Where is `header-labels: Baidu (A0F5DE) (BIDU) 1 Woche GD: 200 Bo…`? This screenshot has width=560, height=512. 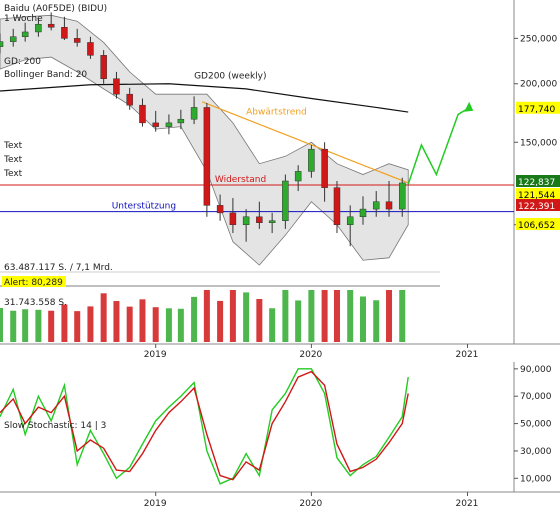 header-labels: Baidu (A0F5DE) (BIDU) 1 Woche GD: 200 Bo… is located at coordinates (55, 91).